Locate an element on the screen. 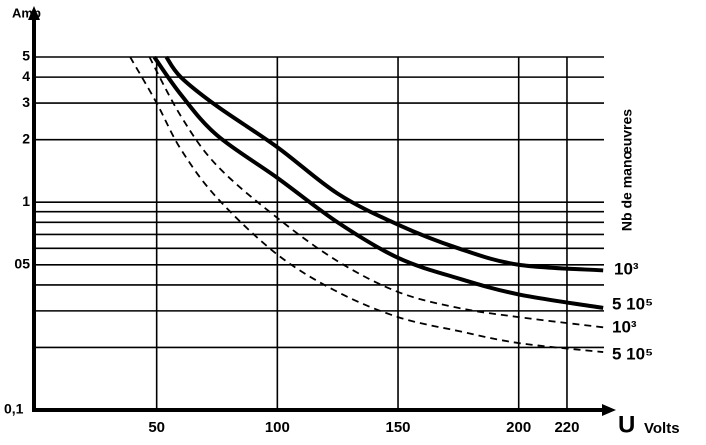 Image resolution: width=706 pixels, height=445 pixels. x-axis-arrow is located at coordinates (609, 410).